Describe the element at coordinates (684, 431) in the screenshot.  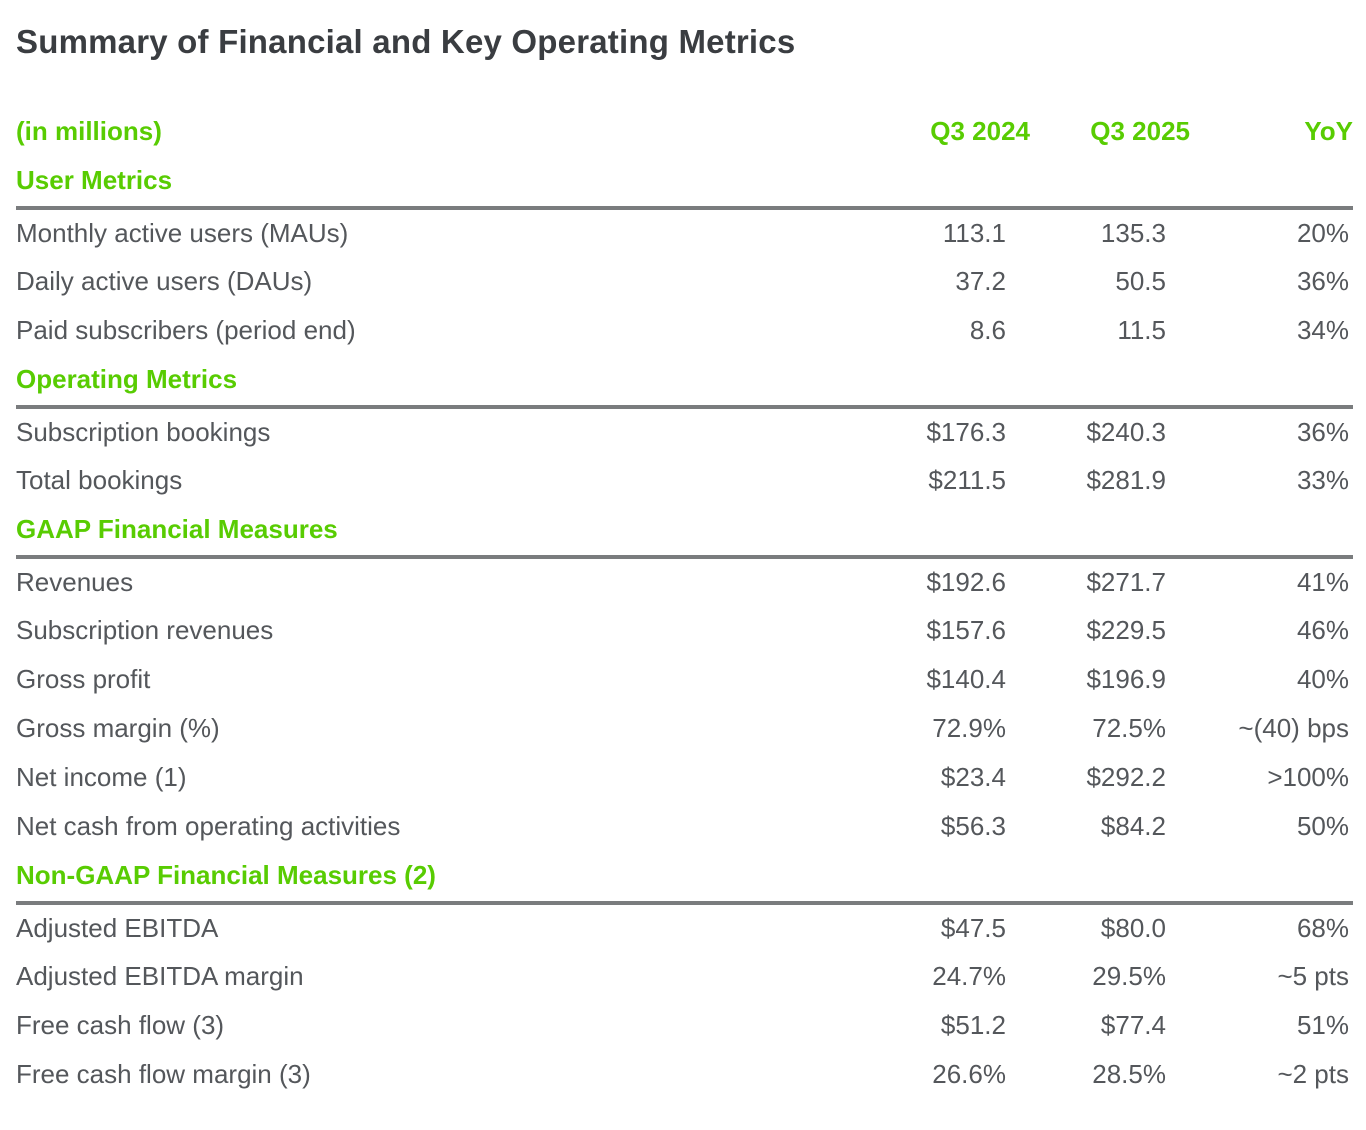
I see `table-row: Subscription bookings $176.3 $240.3 36%` at that location.